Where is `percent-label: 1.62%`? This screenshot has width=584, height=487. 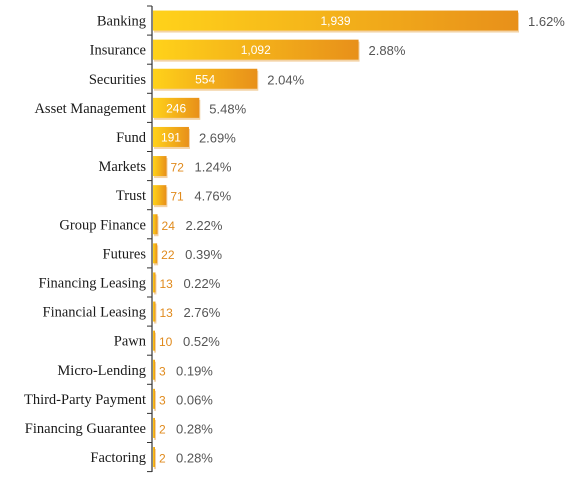 percent-label: 1.62% is located at coordinates (546, 21).